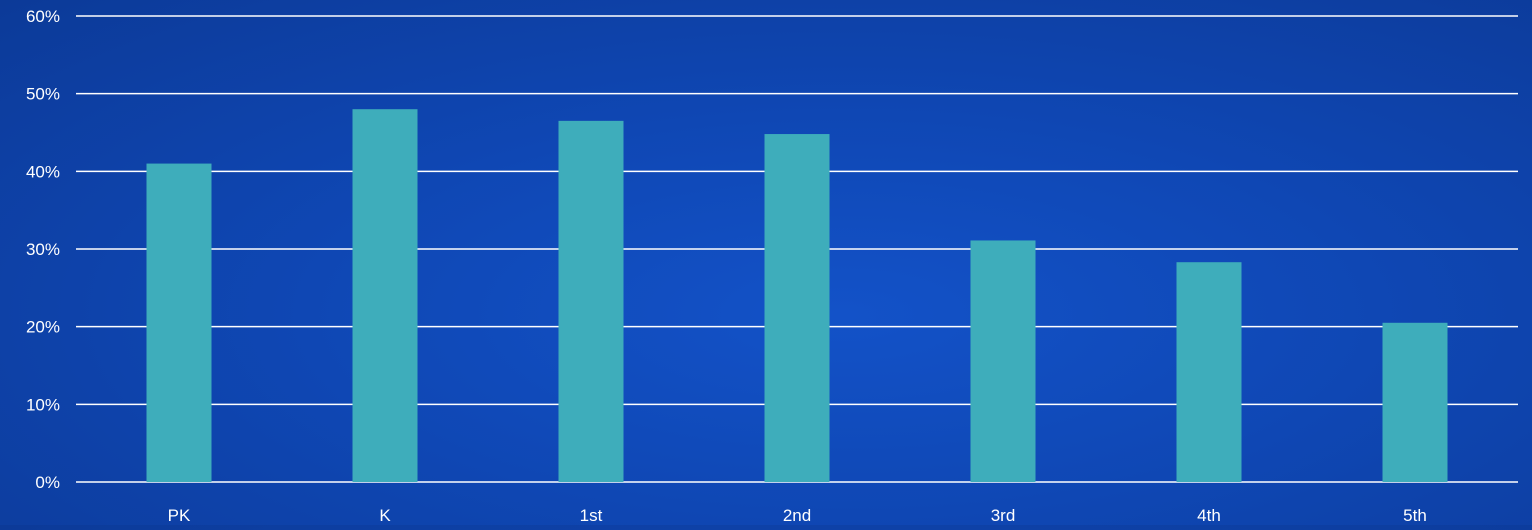  I want to click on x-axis-tick-labels: PK K 1st 2nd 3rd 4th 5th, so click(797, 515).